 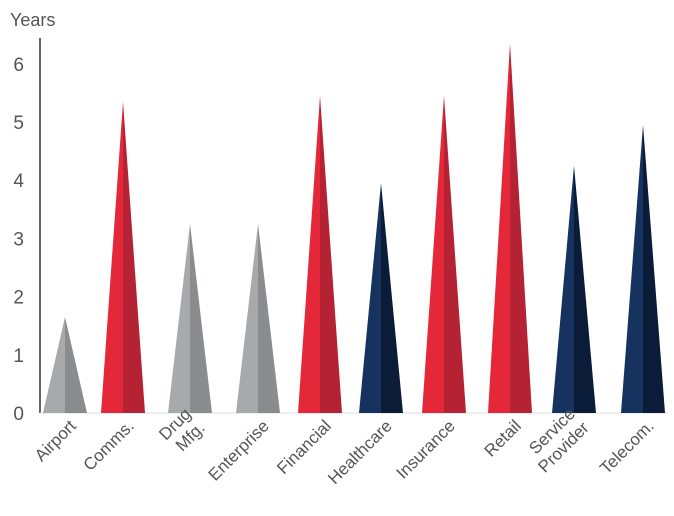 I want to click on y-ticks: 0 1 2 3 4 5 6, so click(x=18, y=240).